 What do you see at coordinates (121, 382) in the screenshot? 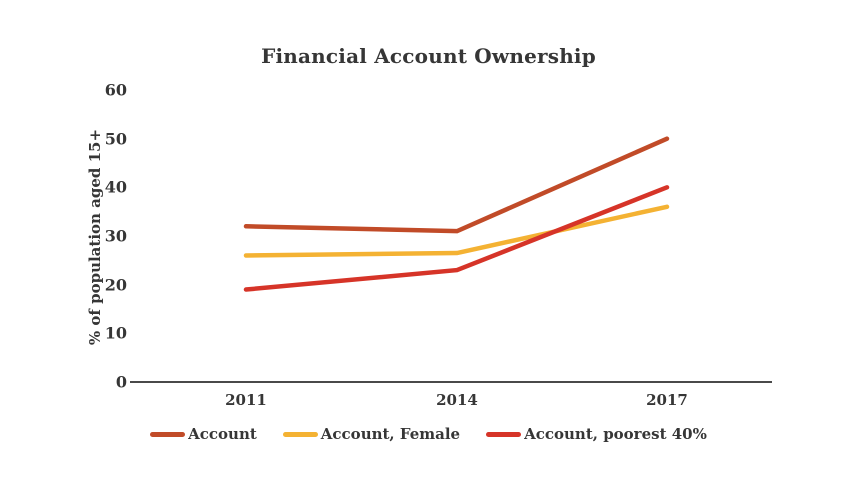
I see `y-tick-label-0: 0` at bounding box center [121, 382].